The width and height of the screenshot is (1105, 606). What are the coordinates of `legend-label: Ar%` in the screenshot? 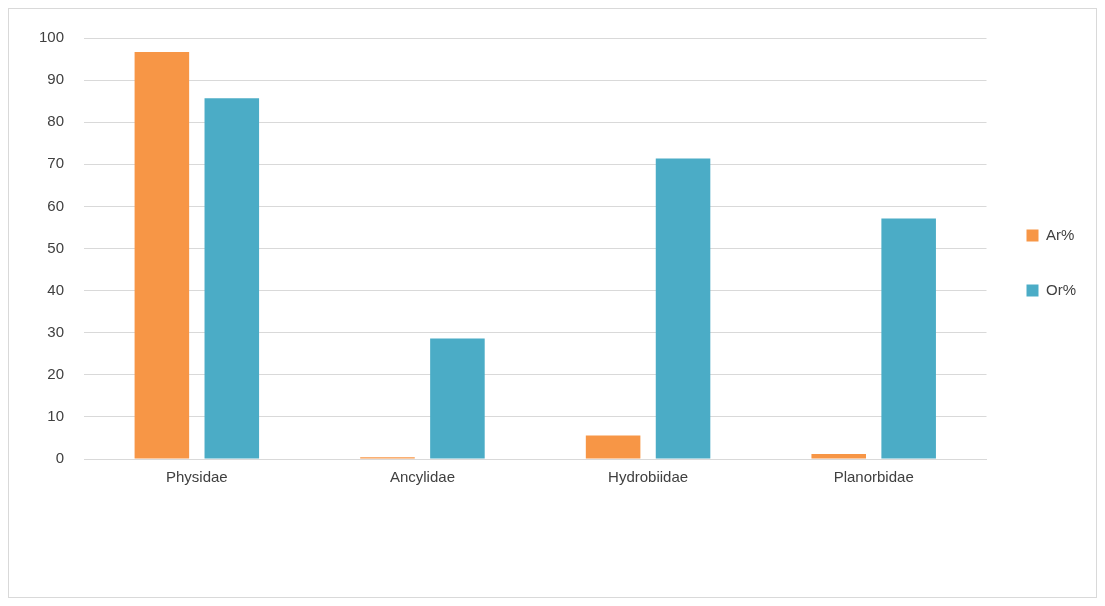 It's located at (1060, 234).